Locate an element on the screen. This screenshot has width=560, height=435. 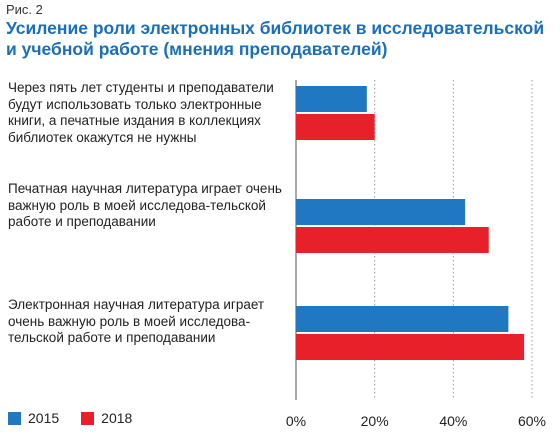
chart-legend: 2015 2018 is located at coordinates (81, 418).